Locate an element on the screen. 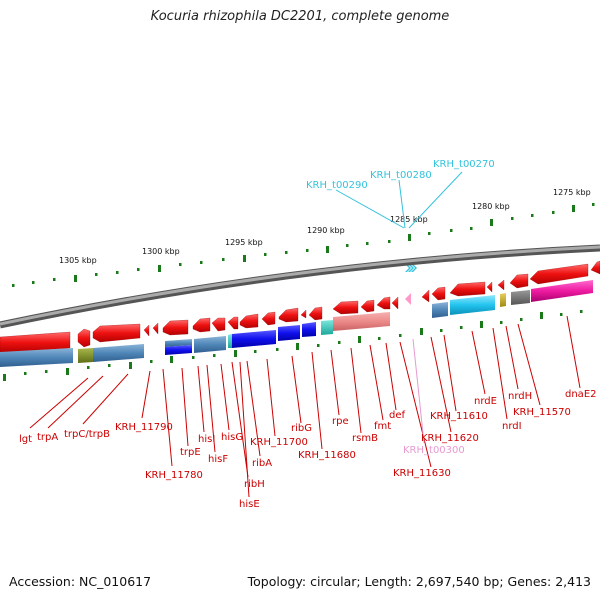 This screenshot has width=600, height=600. gene-label: KRH_11570 is located at coordinates (542, 412).